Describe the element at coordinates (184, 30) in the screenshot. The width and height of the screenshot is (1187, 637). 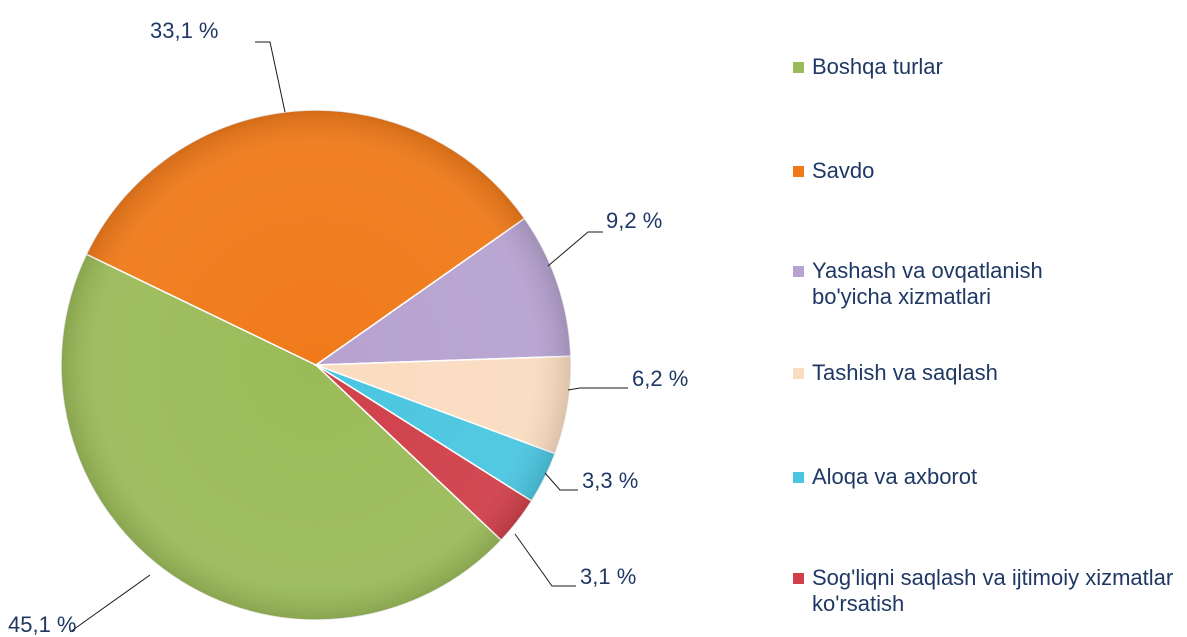
I see `data-label: 33,1 %` at that location.